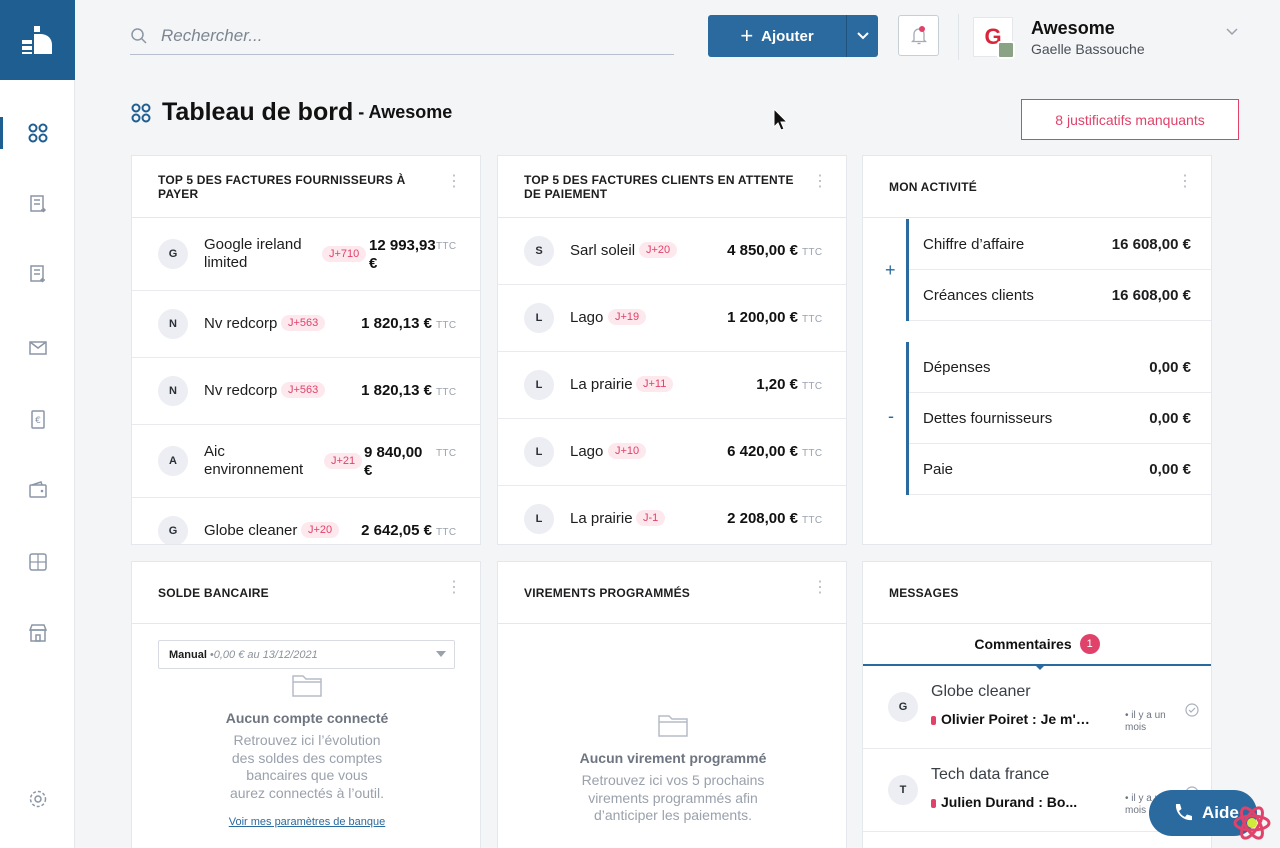  What do you see at coordinates (672, 452) in the screenshot?
I see `table-row: L Lago J+10 6 420,00 € TTC` at bounding box center [672, 452].